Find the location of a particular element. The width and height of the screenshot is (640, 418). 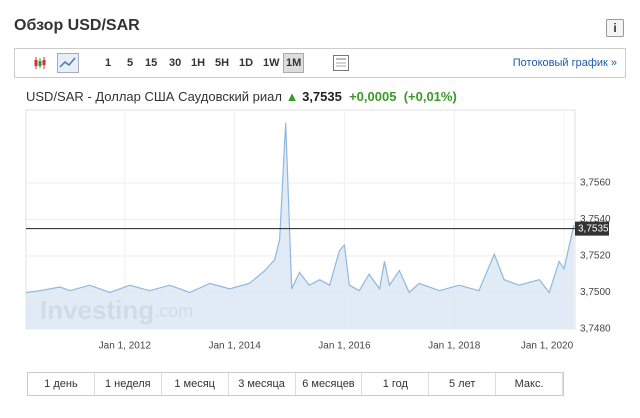

range-button: 3 месяца is located at coordinates (262, 384).